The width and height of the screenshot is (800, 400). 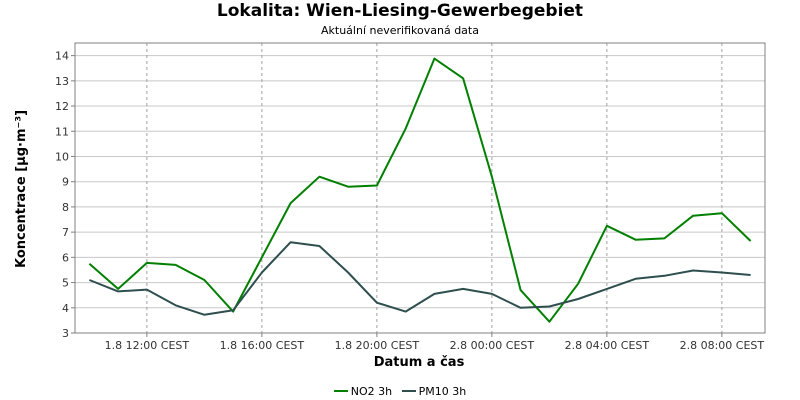 I want to click on legend-item-no2: NO2 3h, so click(x=363, y=391).